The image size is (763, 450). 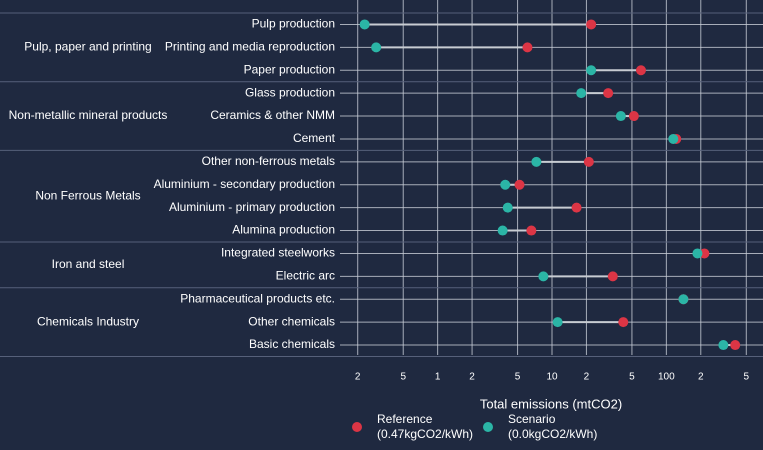 What do you see at coordinates (552, 434) in the screenshot?
I see `legend-label-line: (0.0kgCO2/kWh)` at bounding box center [552, 434].